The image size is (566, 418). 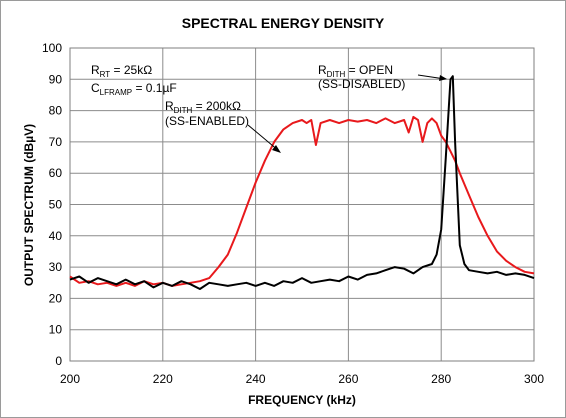 What do you see at coordinates (361, 84) in the screenshot?
I see `annotation-ss-disabled: (SS-DISABLED)` at bounding box center [361, 84].